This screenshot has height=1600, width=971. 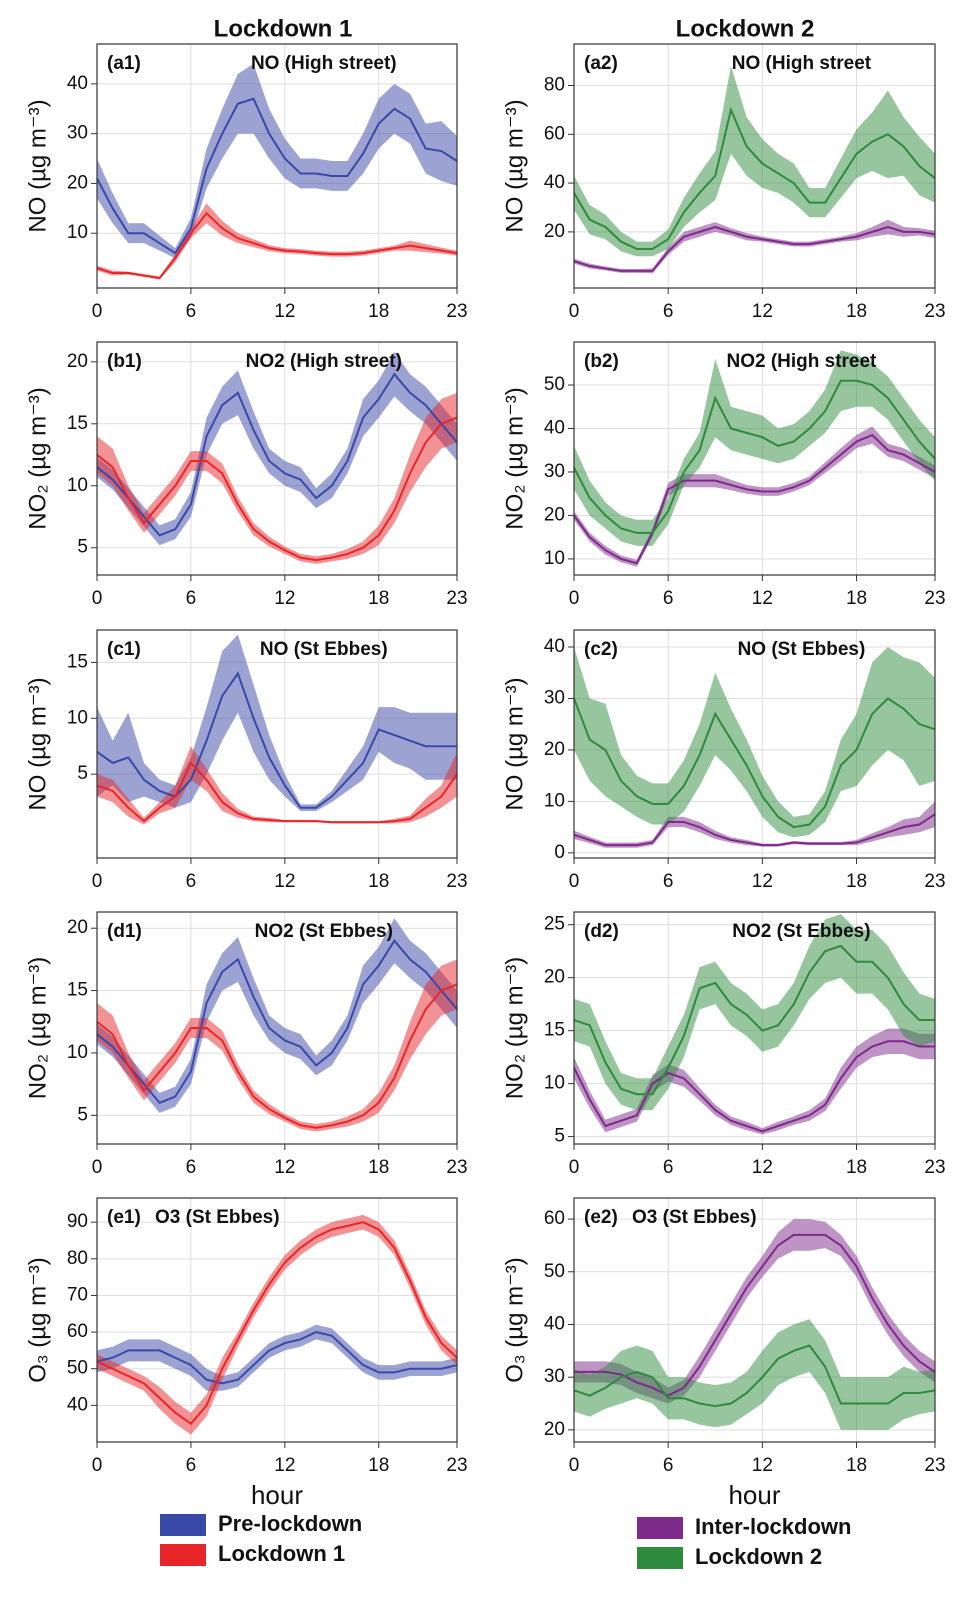 What do you see at coordinates (324, 361) in the screenshot?
I see `panel-title: NO2 (High street)` at bounding box center [324, 361].